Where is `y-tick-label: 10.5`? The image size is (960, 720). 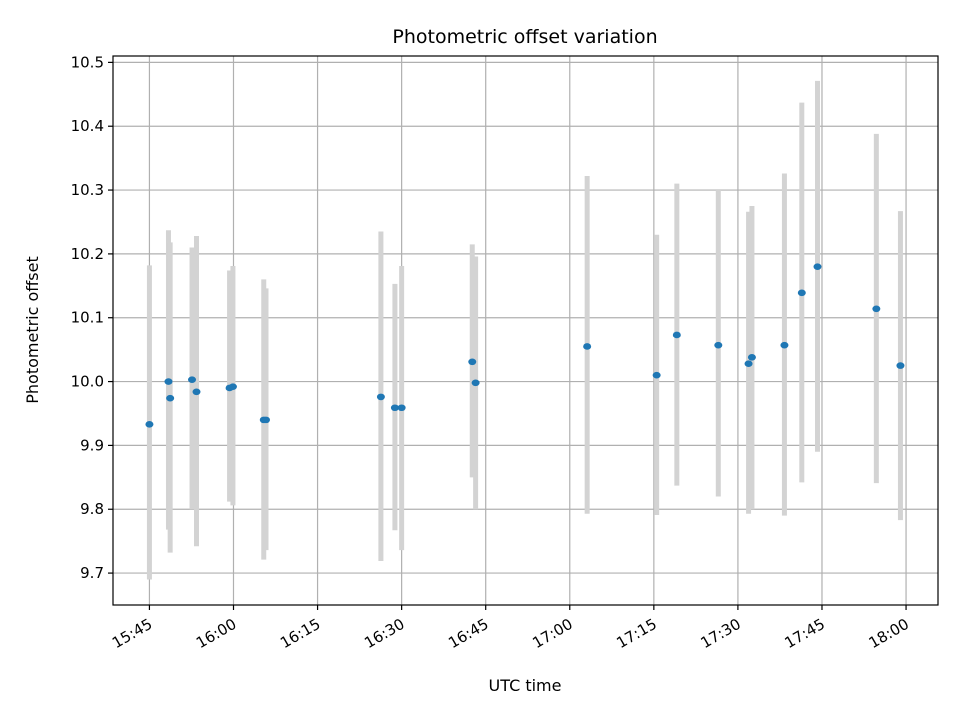 y-tick-label: 10.5 is located at coordinates (87, 62).